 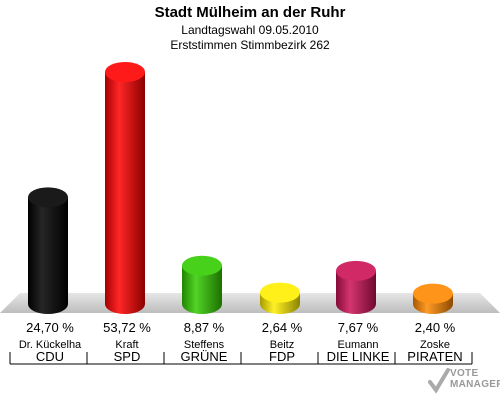 What do you see at coordinates (202, 289) in the screenshot?
I see `bar-grüne` at bounding box center [202, 289].